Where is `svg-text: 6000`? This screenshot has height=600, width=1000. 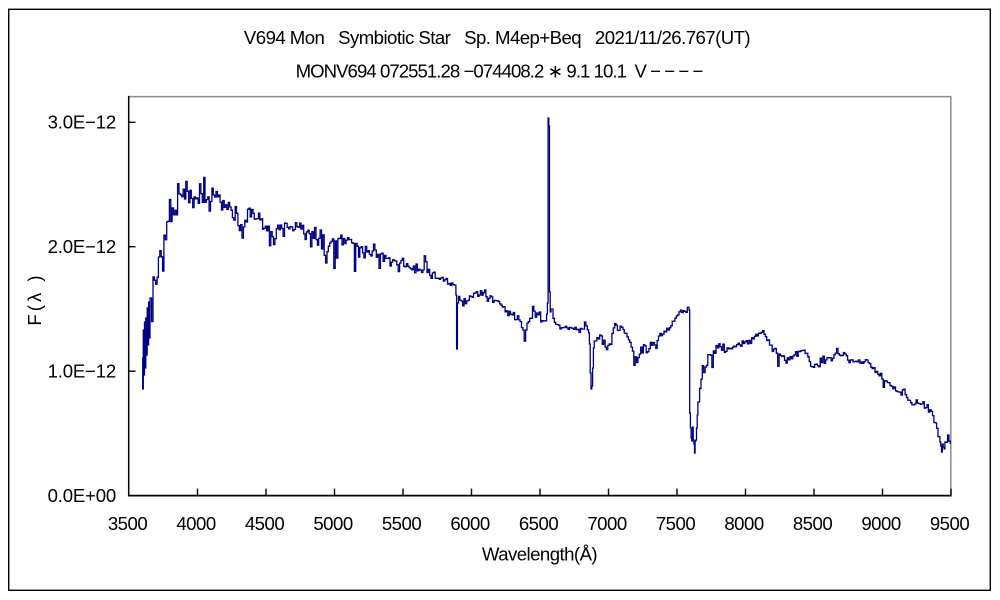 svg-text: 6000 is located at coordinates (470, 523).